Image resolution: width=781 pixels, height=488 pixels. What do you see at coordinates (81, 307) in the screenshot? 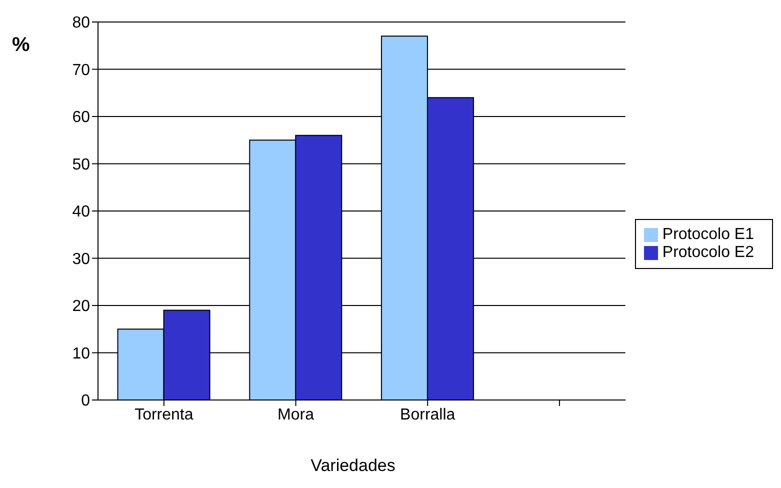
I see `y-tick-label: 20` at bounding box center [81, 307].